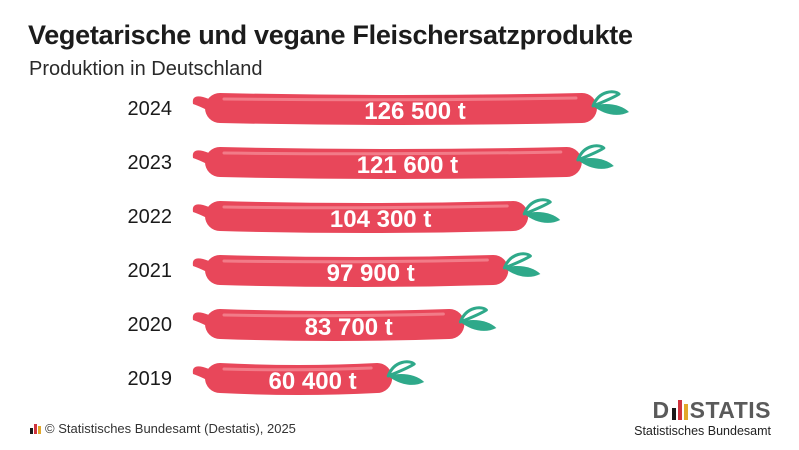 The height and width of the screenshot is (450, 799). I want to click on sausage-bar: 2023 121 600 t, so click(371, 161).